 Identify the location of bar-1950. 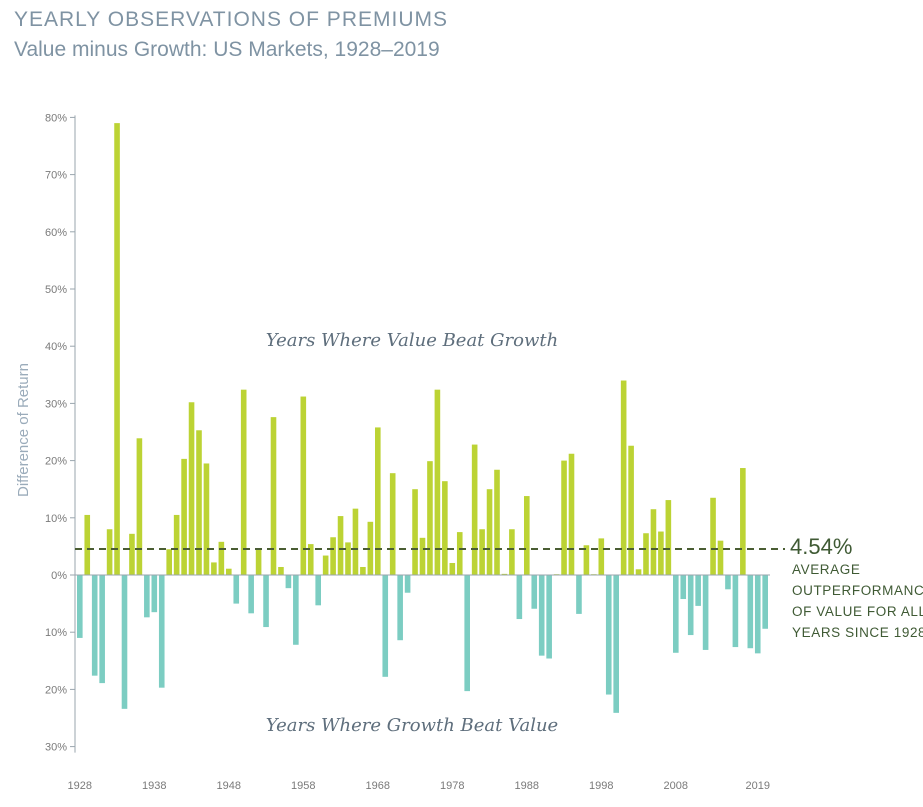
(243, 482).